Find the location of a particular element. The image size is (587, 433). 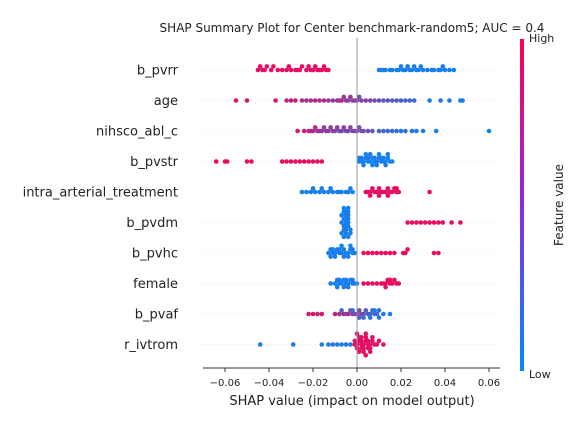

x-tick-label: 0.00 is located at coordinates (357, 383).